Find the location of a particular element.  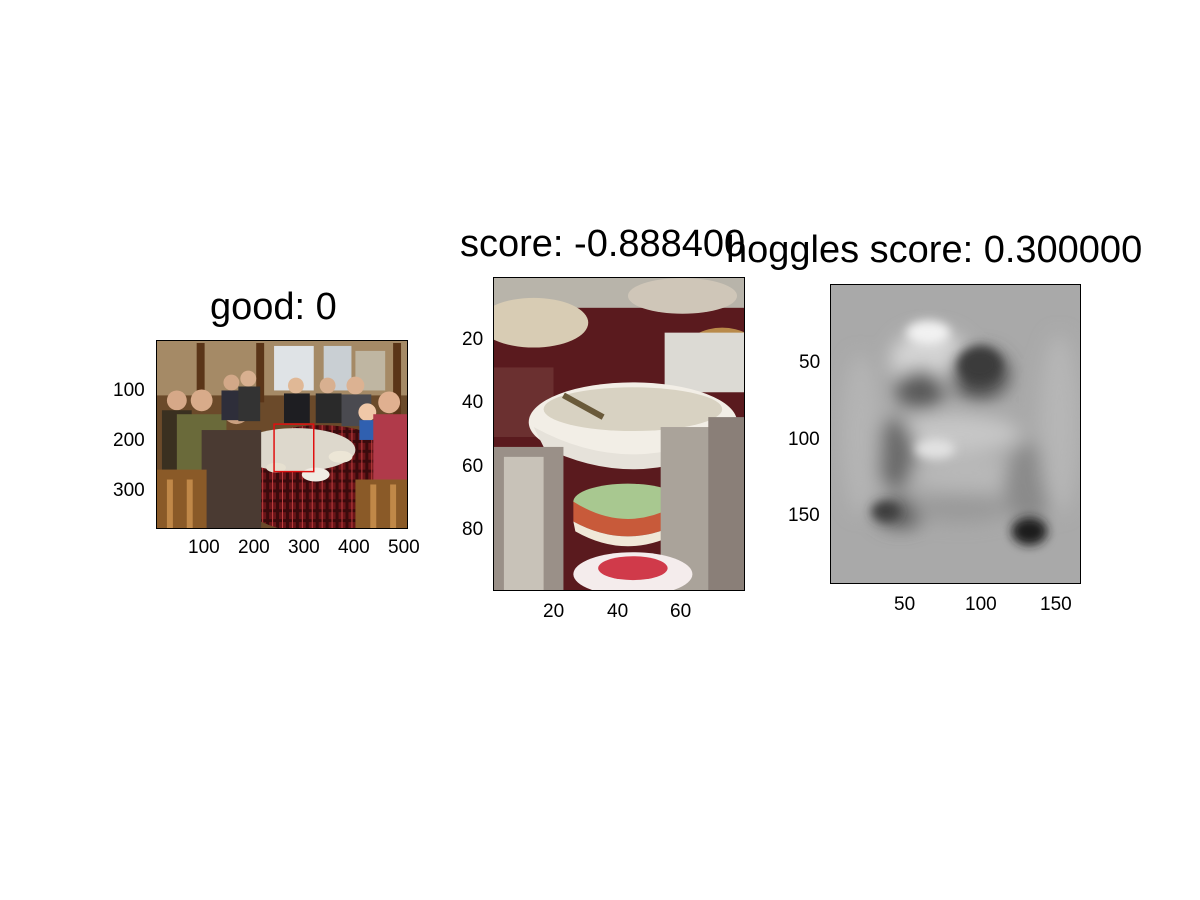

panel3-ytick: 50 is located at coordinates (810, 362).